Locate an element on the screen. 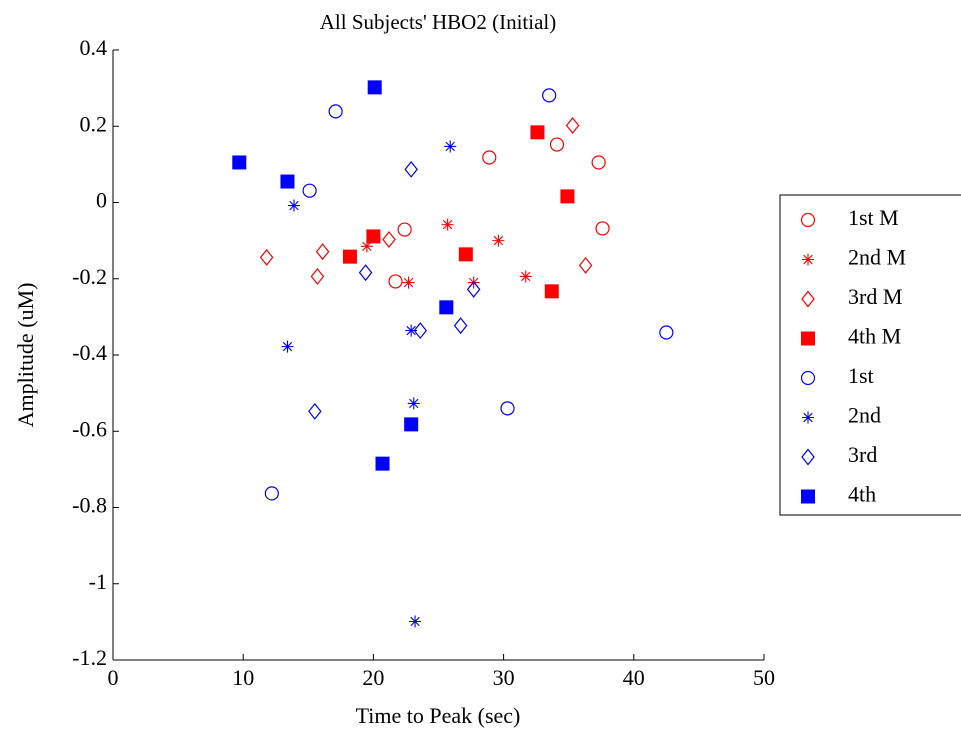 This screenshot has height=738, width=961. x-tick-label: 50 is located at coordinates (764, 677).